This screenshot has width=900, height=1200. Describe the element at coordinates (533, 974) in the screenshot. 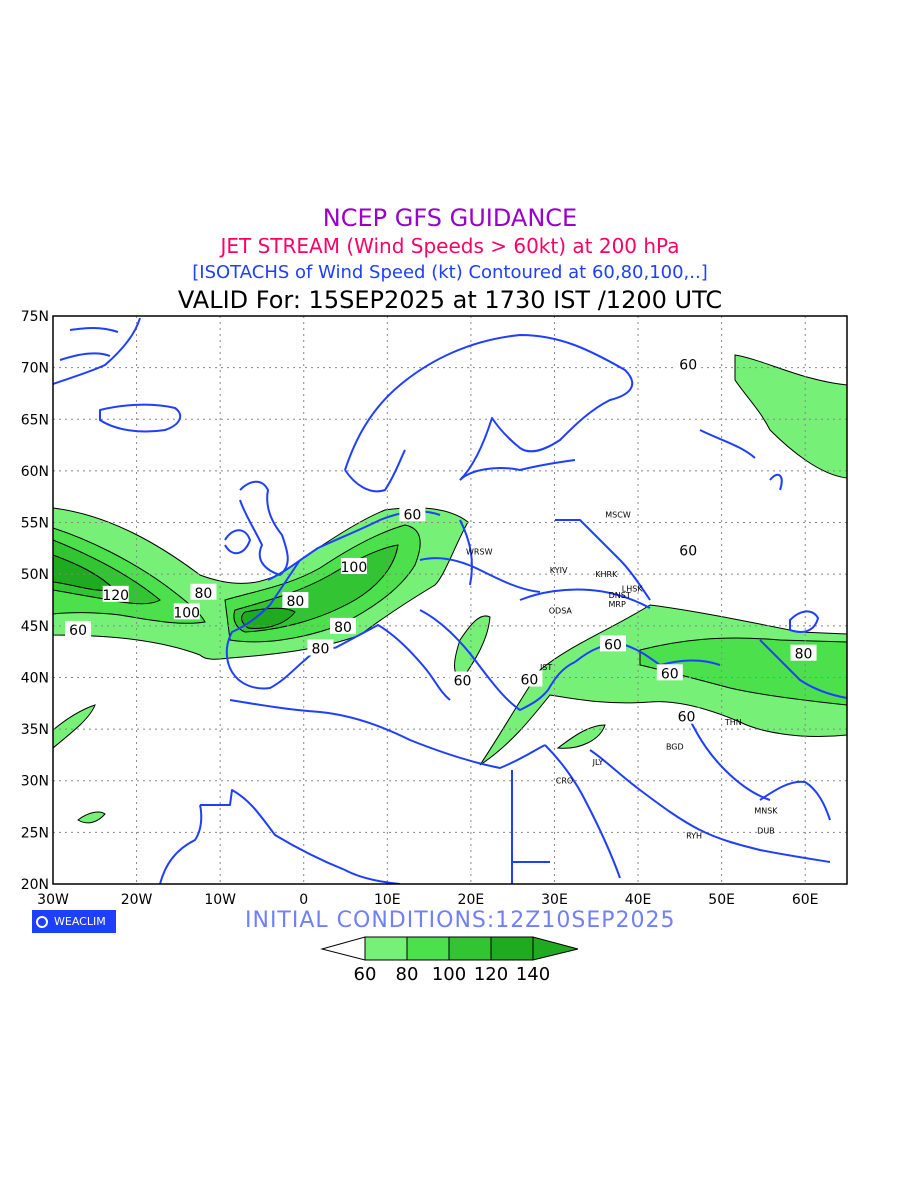

I see `legend-label: 140` at that location.